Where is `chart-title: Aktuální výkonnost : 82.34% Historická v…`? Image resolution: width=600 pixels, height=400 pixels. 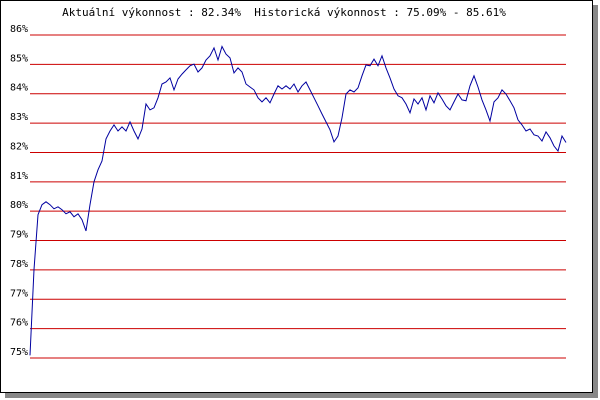 chart-title: Aktuální výkonnost : 82.34% Historická v… is located at coordinates (284, 12).